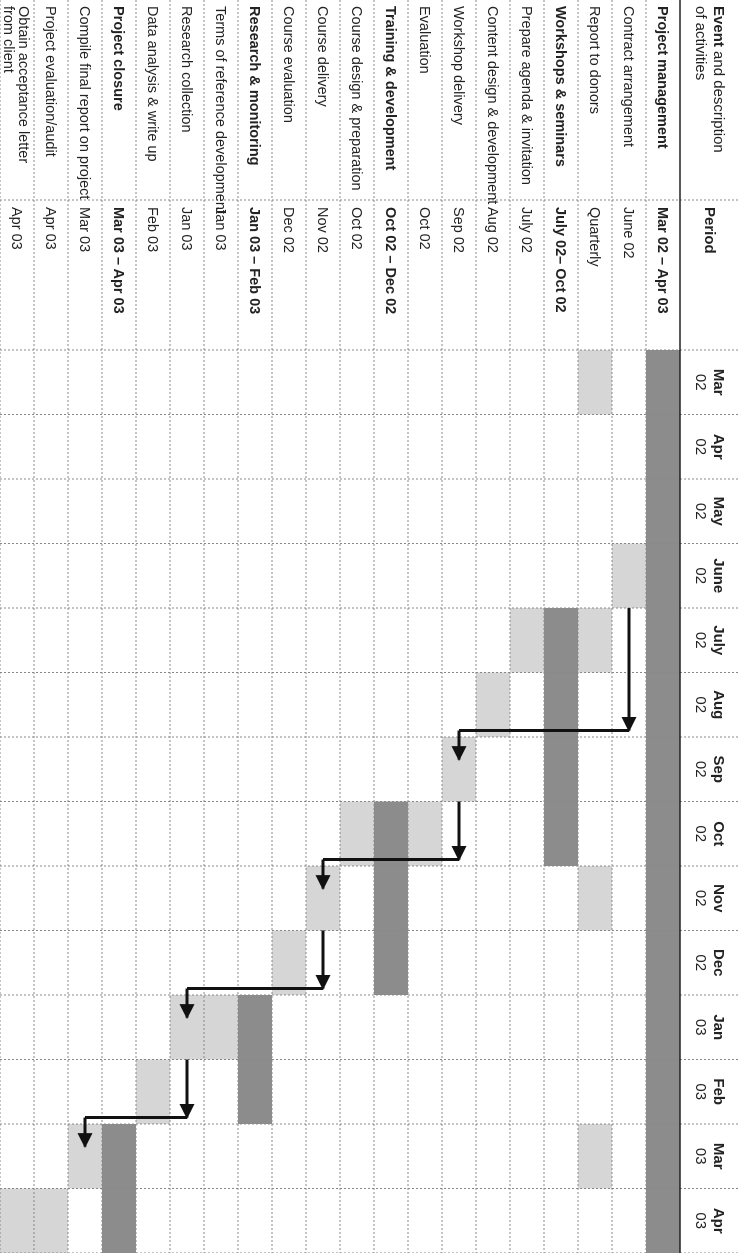 This screenshot has width=738, height=1253. What do you see at coordinates (718, 575) in the screenshot?
I see `month-name: June` at bounding box center [718, 575].